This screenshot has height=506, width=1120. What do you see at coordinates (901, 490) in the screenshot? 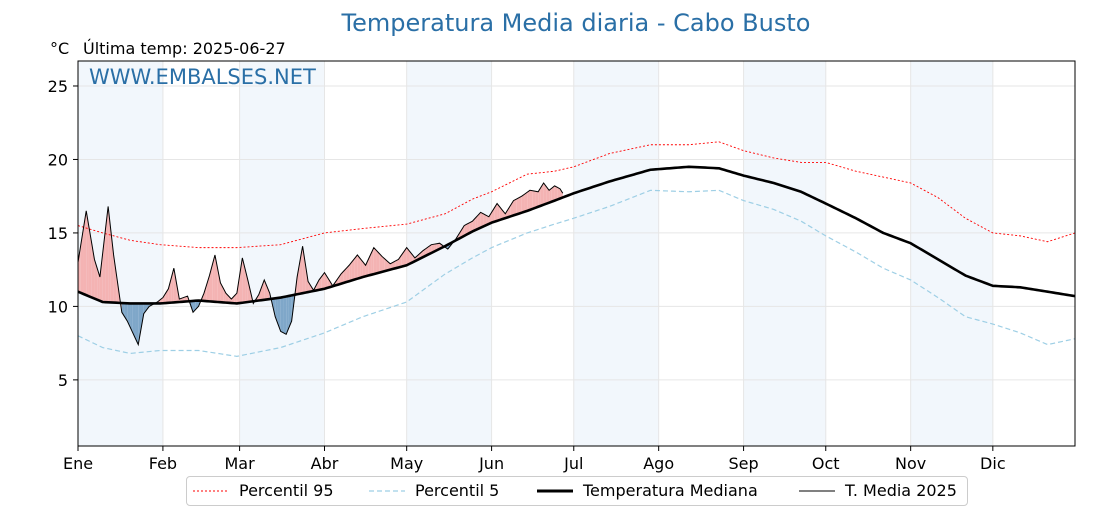
I see `legend-2025-label: T. Media 2025` at bounding box center [901, 490].